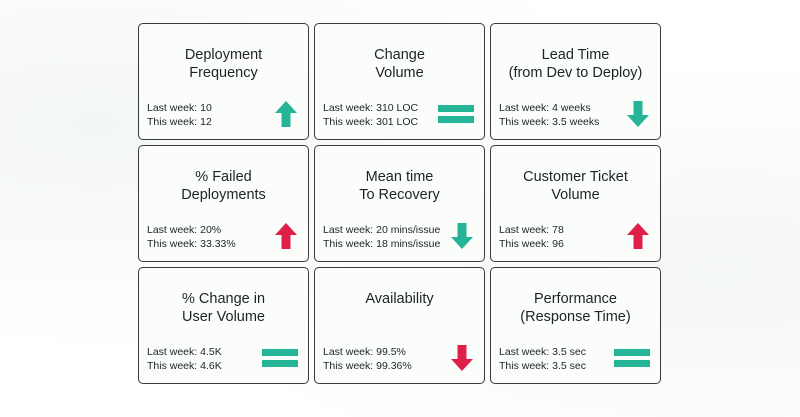  I want to click on card-title-line2: User Volume, so click(223, 317).